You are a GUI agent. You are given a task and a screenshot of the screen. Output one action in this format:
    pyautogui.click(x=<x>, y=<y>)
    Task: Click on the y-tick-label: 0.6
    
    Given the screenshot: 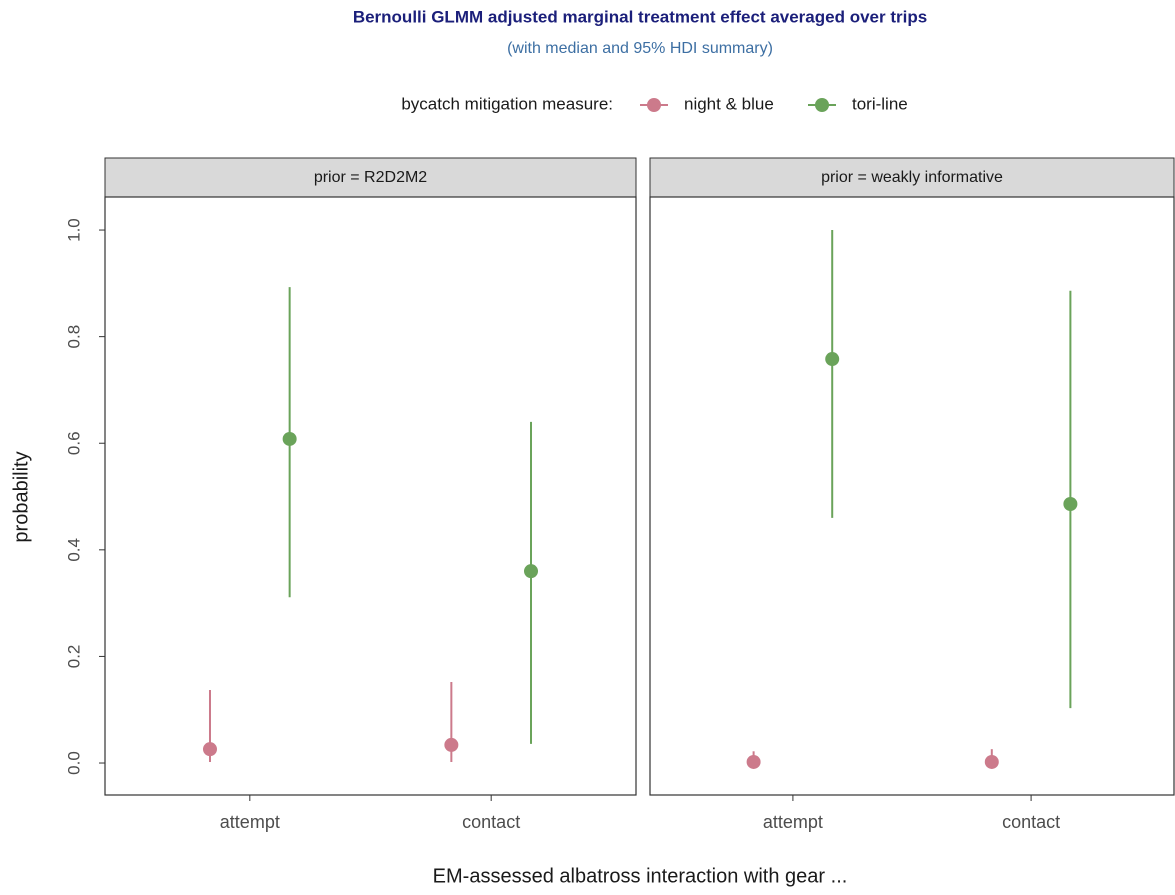 What is the action you would take?
    pyautogui.click(x=73, y=443)
    